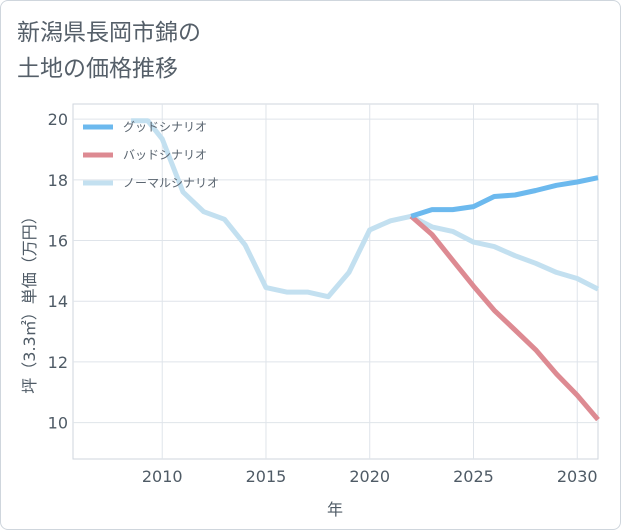 The image size is (621, 531). Describe the element at coordinates (58, 301) in the screenshot. I see `y-tick-label: 14` at that location.